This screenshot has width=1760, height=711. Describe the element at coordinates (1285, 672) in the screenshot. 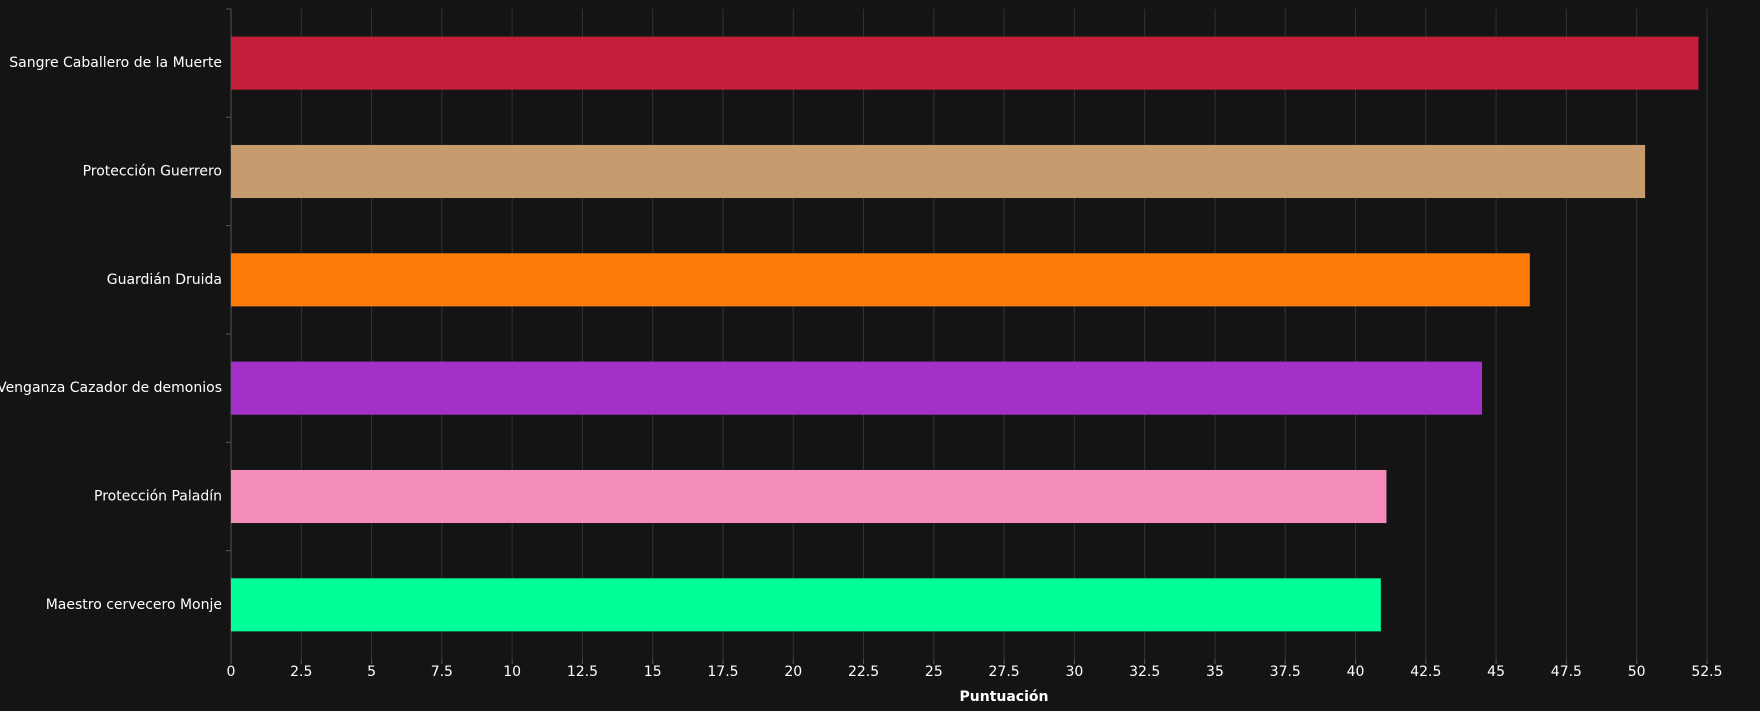

I see `x-tick-label: 37.5` at that location.